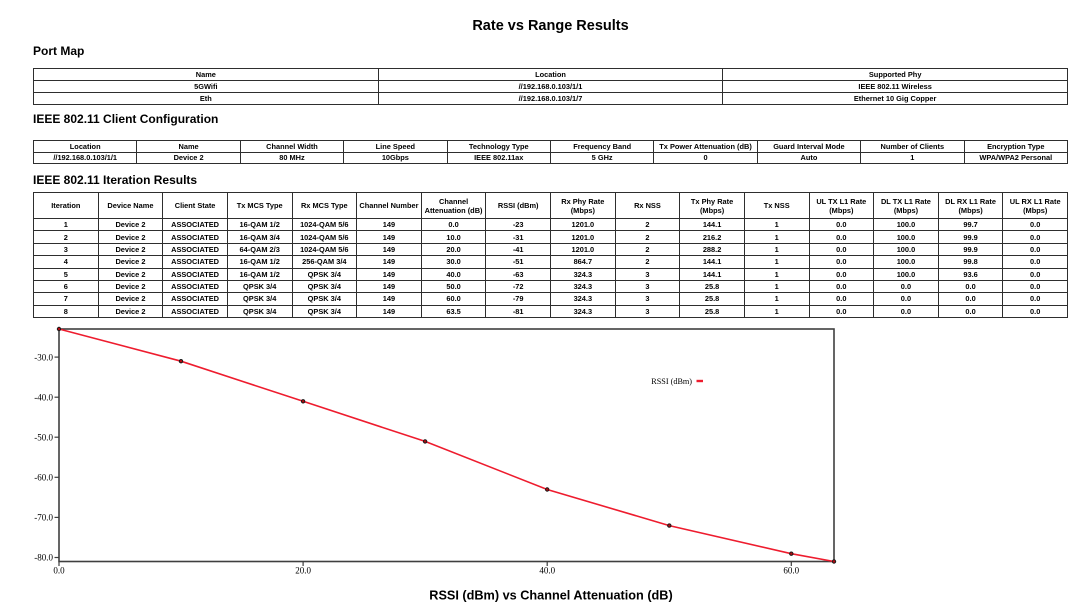 This screenshot has width=1080, height=615. What do you see at coordinates (59, 571) in the screenshot?
I see `svg-text: 0.0` at bounding box center [59, 571].